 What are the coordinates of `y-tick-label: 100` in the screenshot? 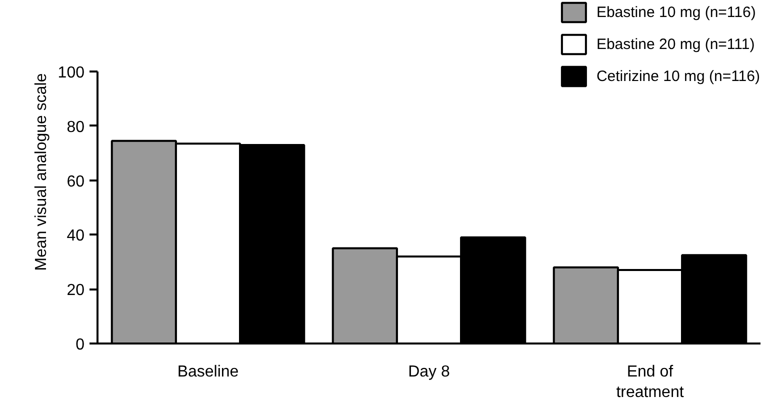 It's located at (71, 73).